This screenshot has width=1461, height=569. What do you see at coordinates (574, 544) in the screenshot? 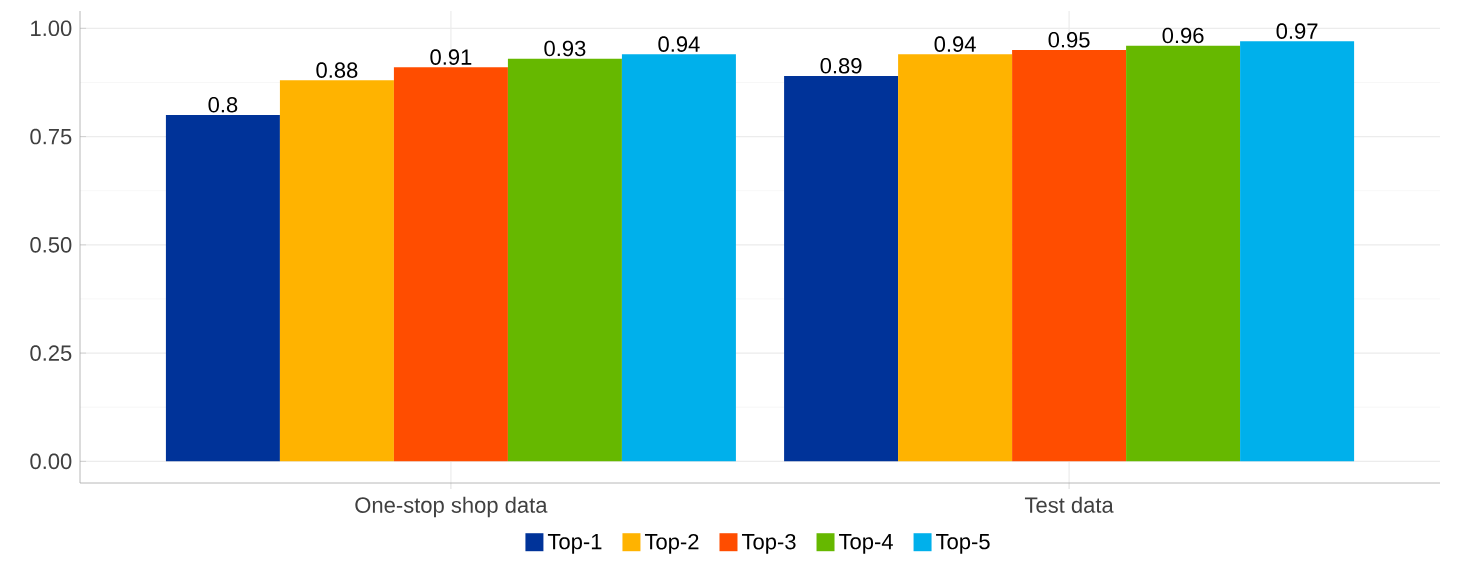
I see `legend-label: Top-1` at bounding box center [574, 544].